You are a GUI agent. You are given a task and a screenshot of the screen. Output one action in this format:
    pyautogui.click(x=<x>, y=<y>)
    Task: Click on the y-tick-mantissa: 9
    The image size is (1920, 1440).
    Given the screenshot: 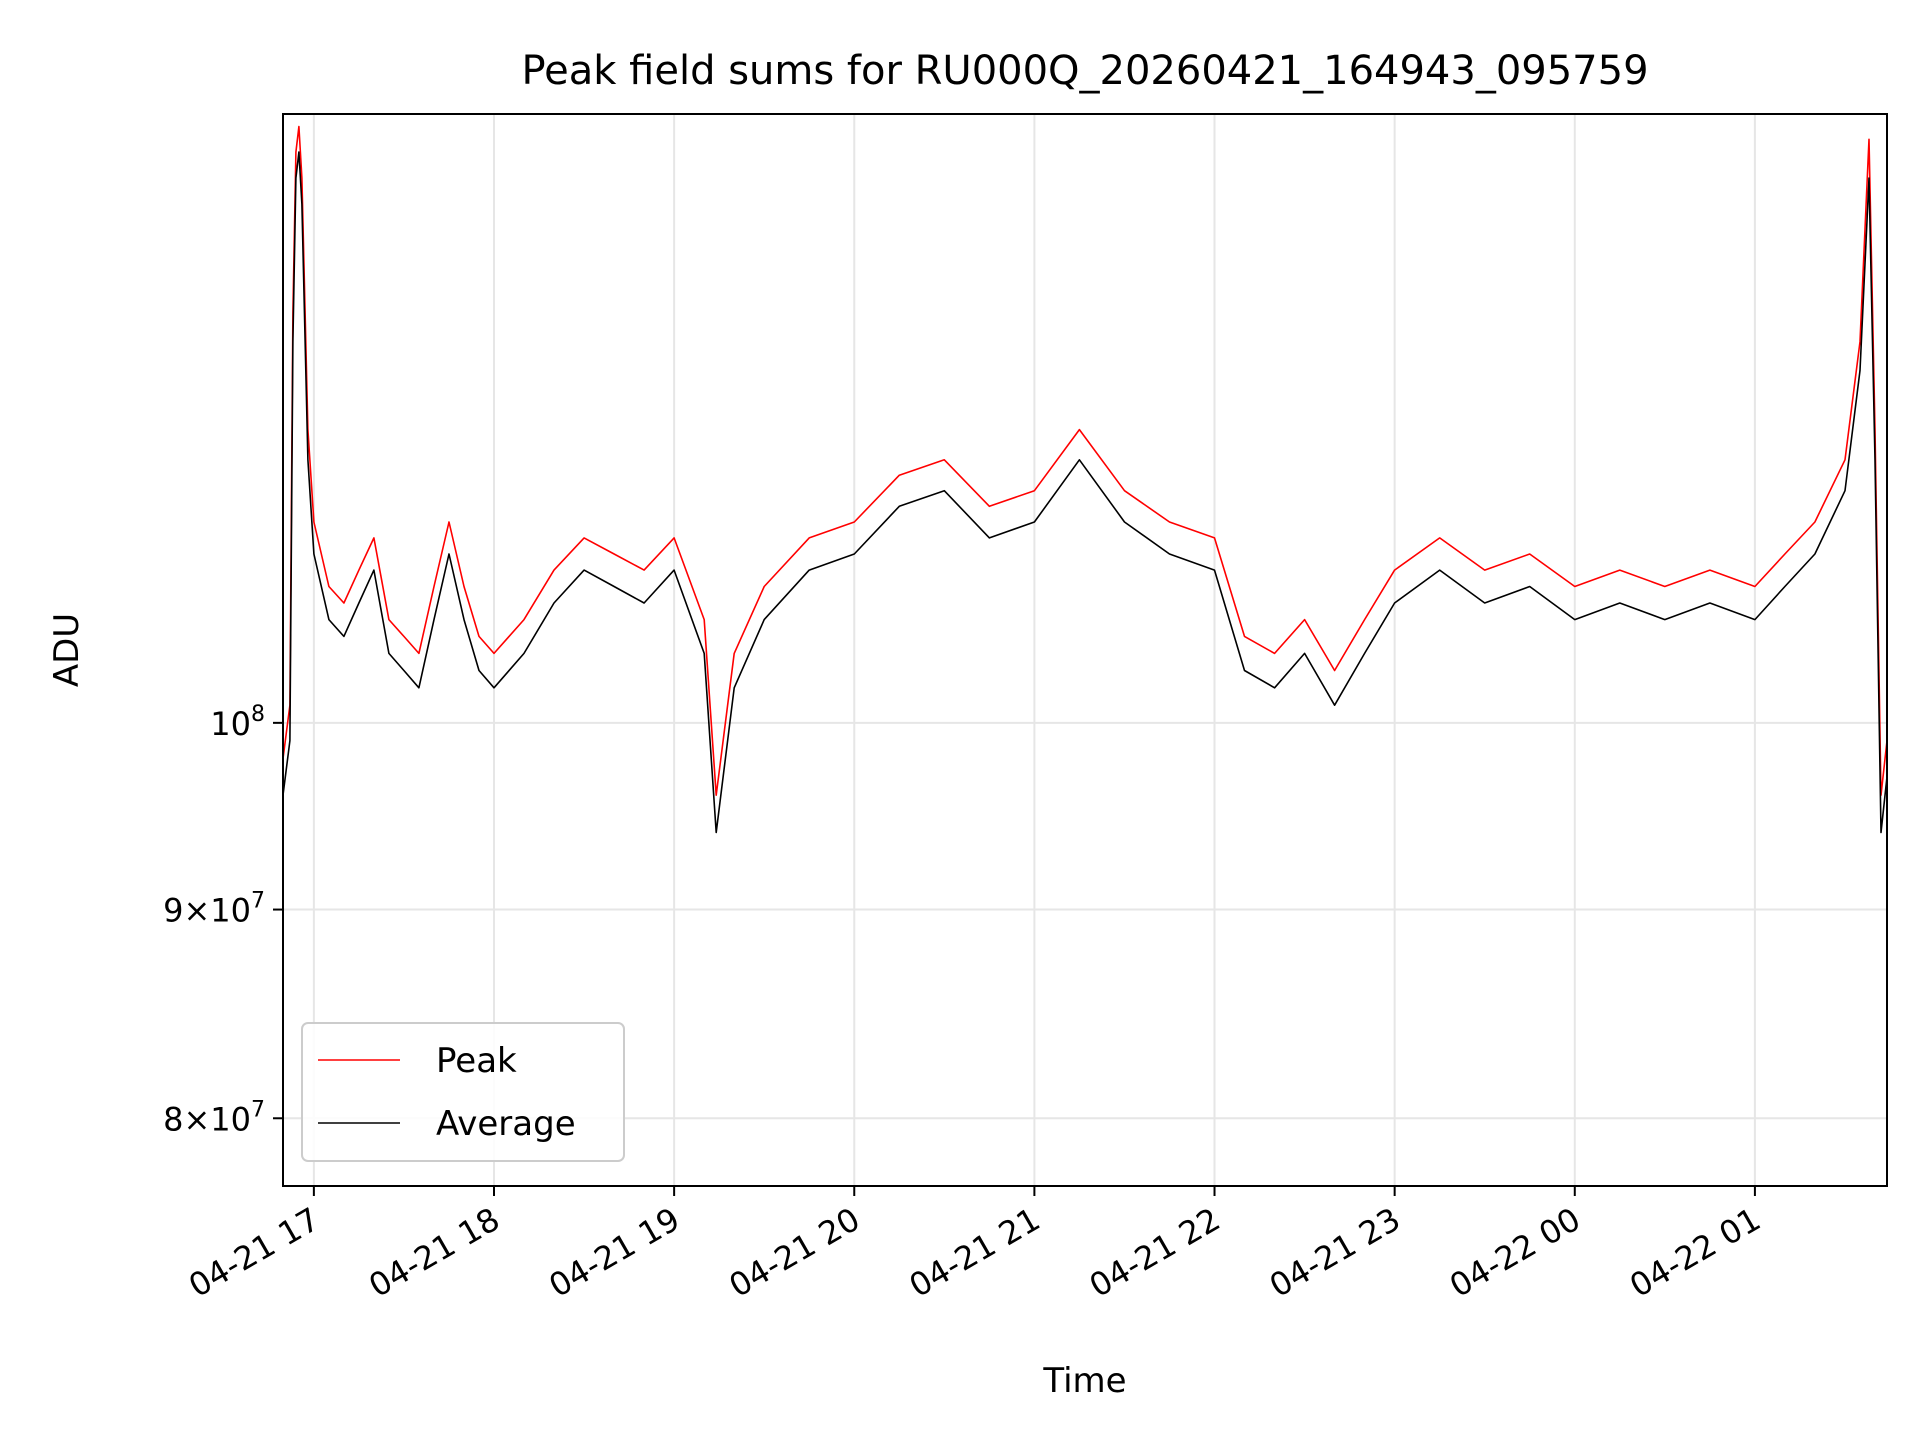 What is the action you would take?
    pyautogui.click(x=173, y=911)
    